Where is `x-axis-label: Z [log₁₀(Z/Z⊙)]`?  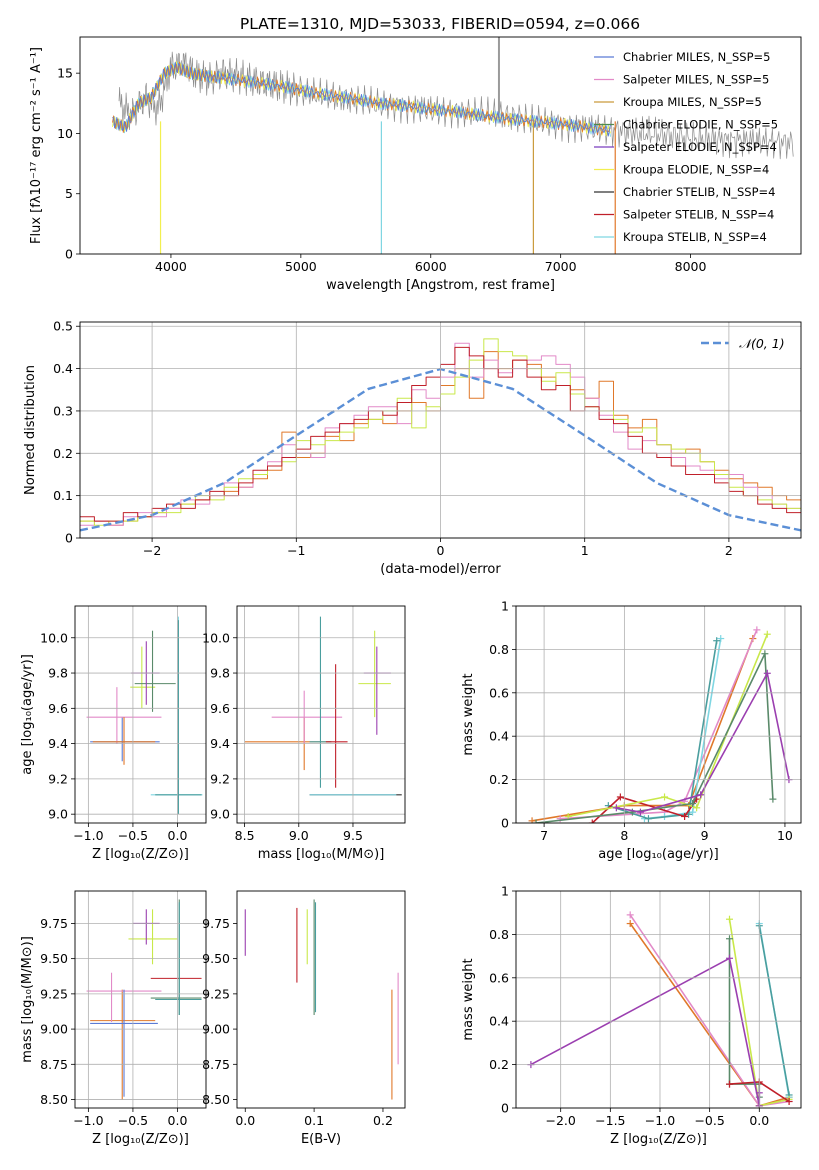 x-axis-label: Z [log₁₀(Z/Z⊙)] is located at coordinates (658, 1139).